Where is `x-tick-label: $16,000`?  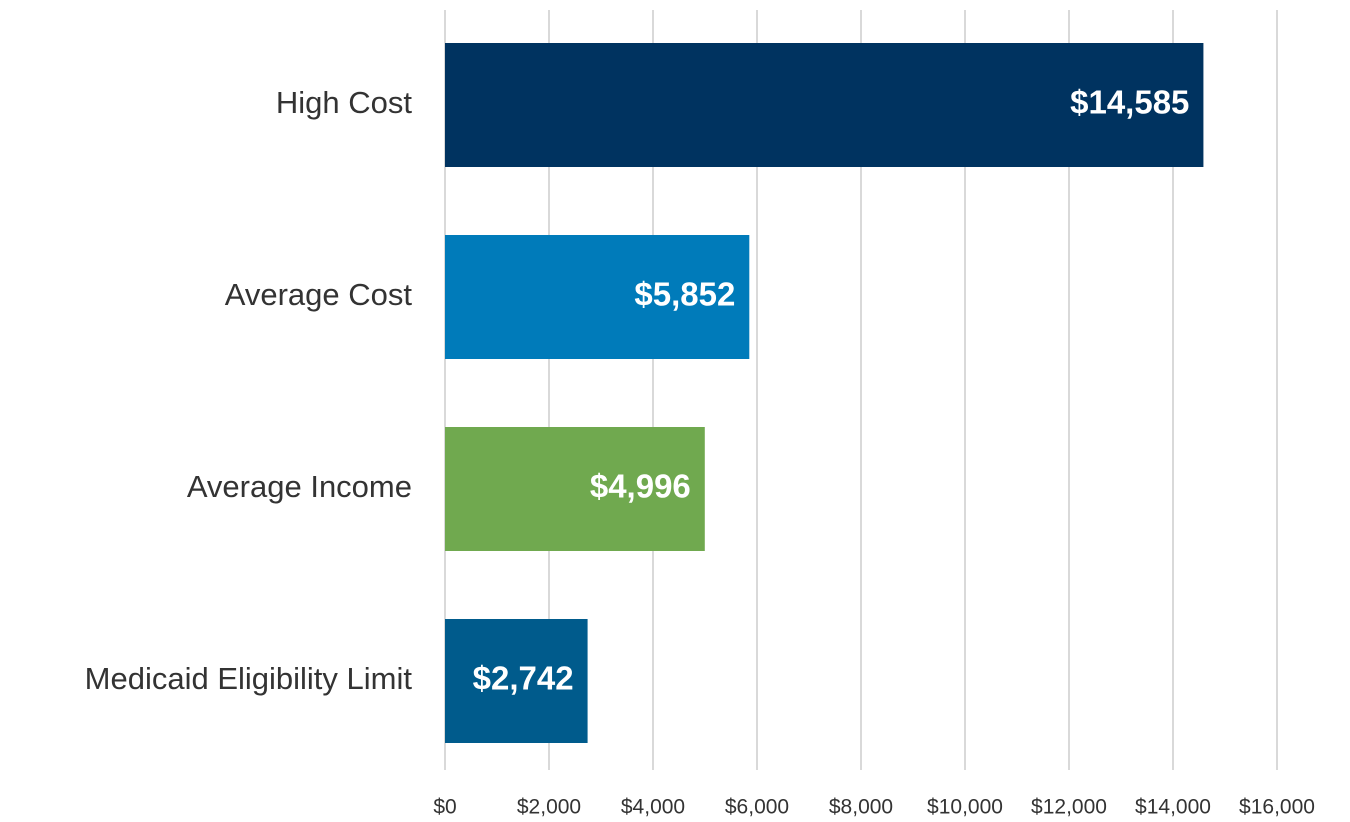 x-tick-label: $16,000 is located at coordinates (1277, 807).